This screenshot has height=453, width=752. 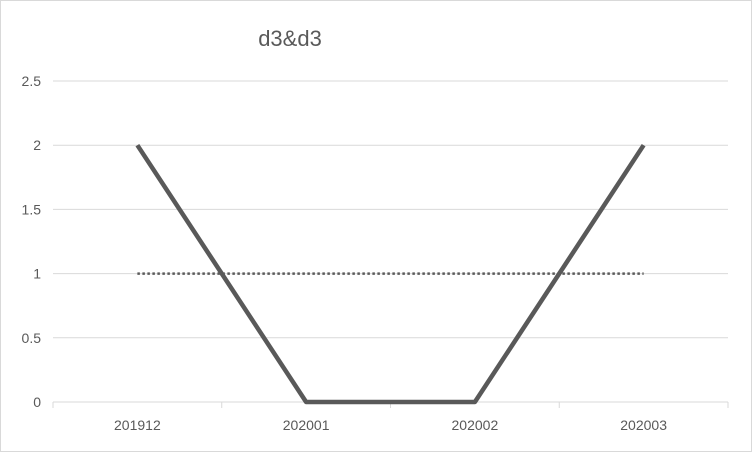 What do you see at coordinates (32, 338) in the screenshot?
I see `y-tick-label: 0.5` at bounding box center [32, 338].